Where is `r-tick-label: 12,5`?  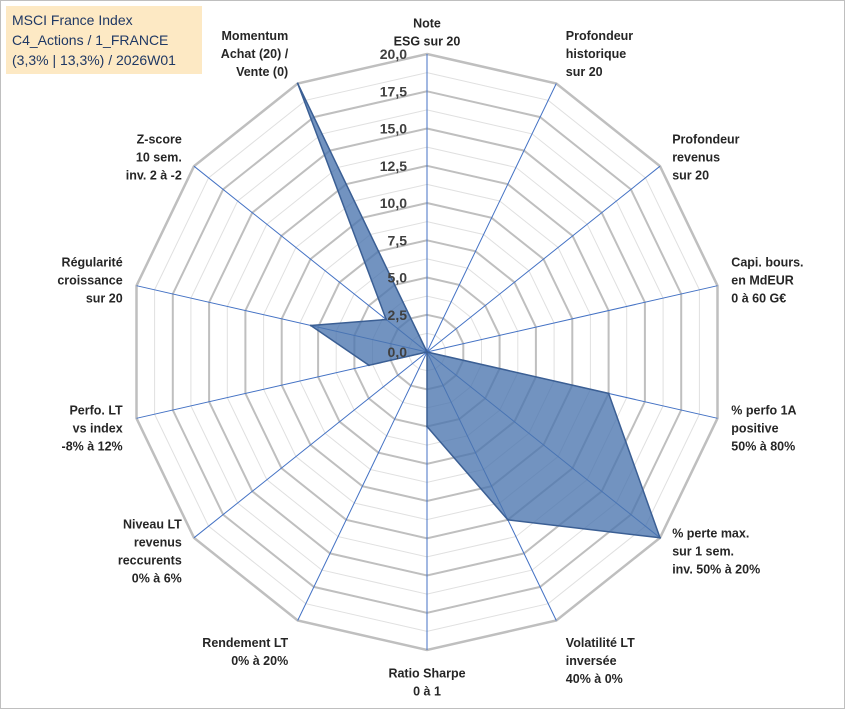
r-tick-label: 12,5 is located at coordinates (393, 166).